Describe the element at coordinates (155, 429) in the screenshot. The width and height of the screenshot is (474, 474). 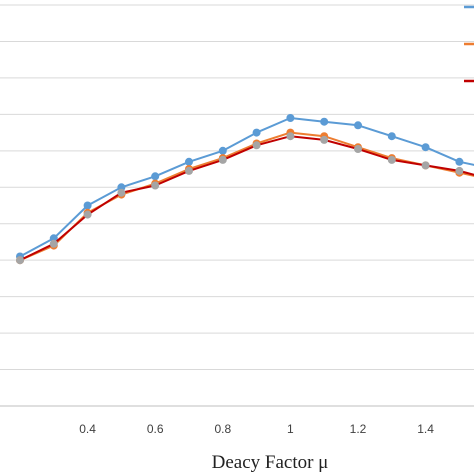
I see `x-tick-label: 0.6` at that location.